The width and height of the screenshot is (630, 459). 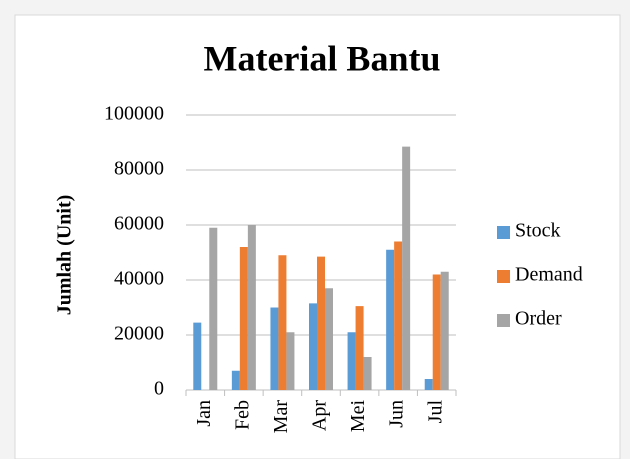 What do you see at coordinates (134, 114) in the screenshot?
I see `y-tick-label: 100000` at bounding box center [134, 114].